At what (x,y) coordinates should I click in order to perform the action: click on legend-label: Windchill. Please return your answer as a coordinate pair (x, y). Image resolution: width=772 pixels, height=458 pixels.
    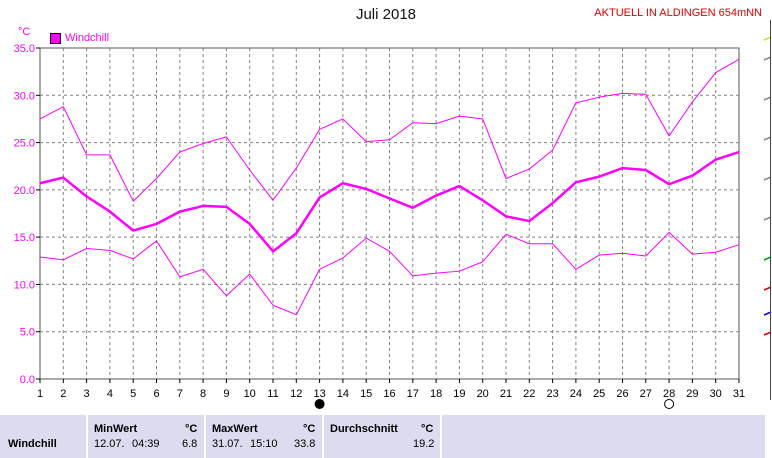
    Looking at the image, I should click on (87, 38).